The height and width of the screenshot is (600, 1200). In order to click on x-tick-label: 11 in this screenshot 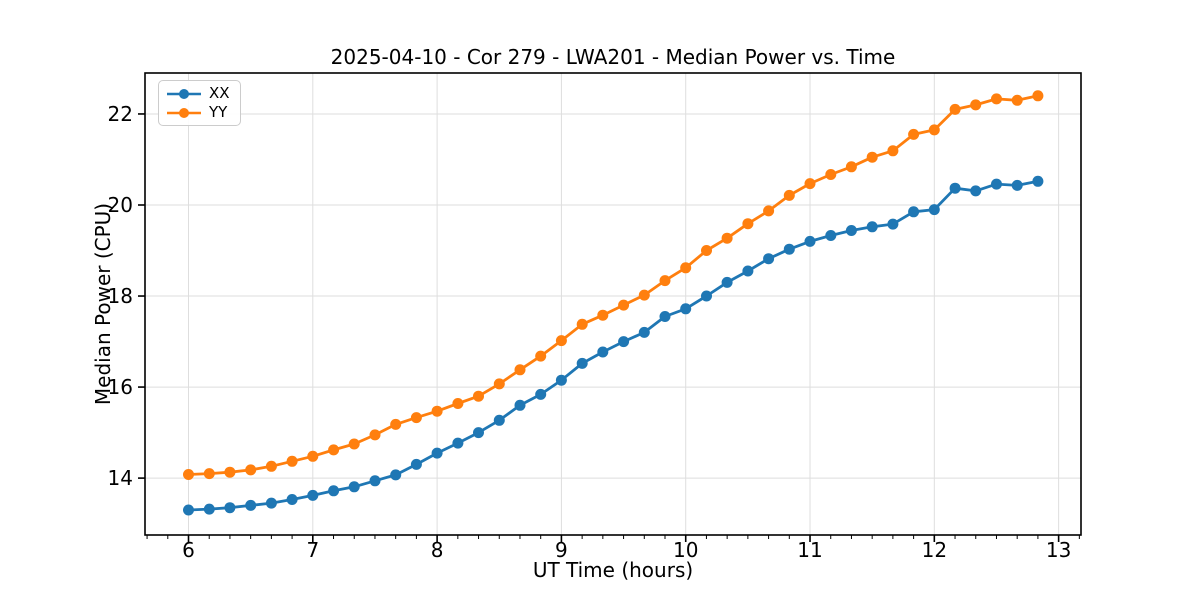, I will do `click(809, 550)`.